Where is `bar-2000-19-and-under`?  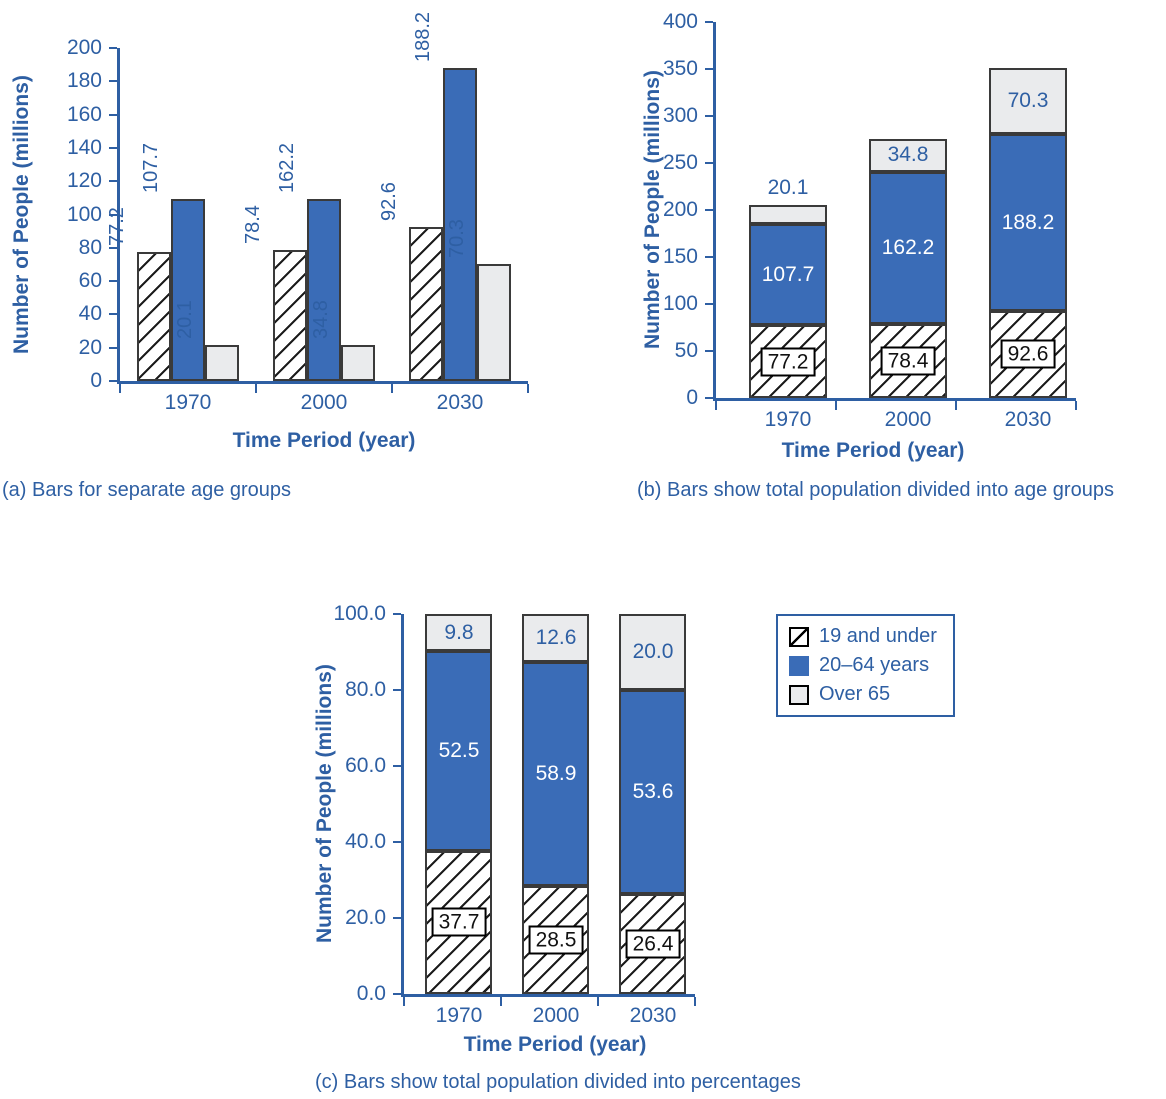 bar-2000-19-and-under is located at coordinates (290, 315).